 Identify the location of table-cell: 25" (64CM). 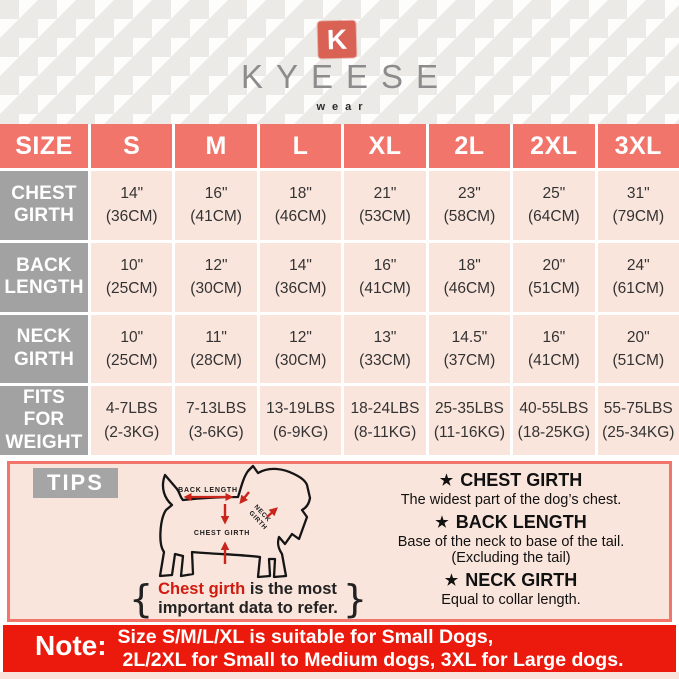
(554, 205).